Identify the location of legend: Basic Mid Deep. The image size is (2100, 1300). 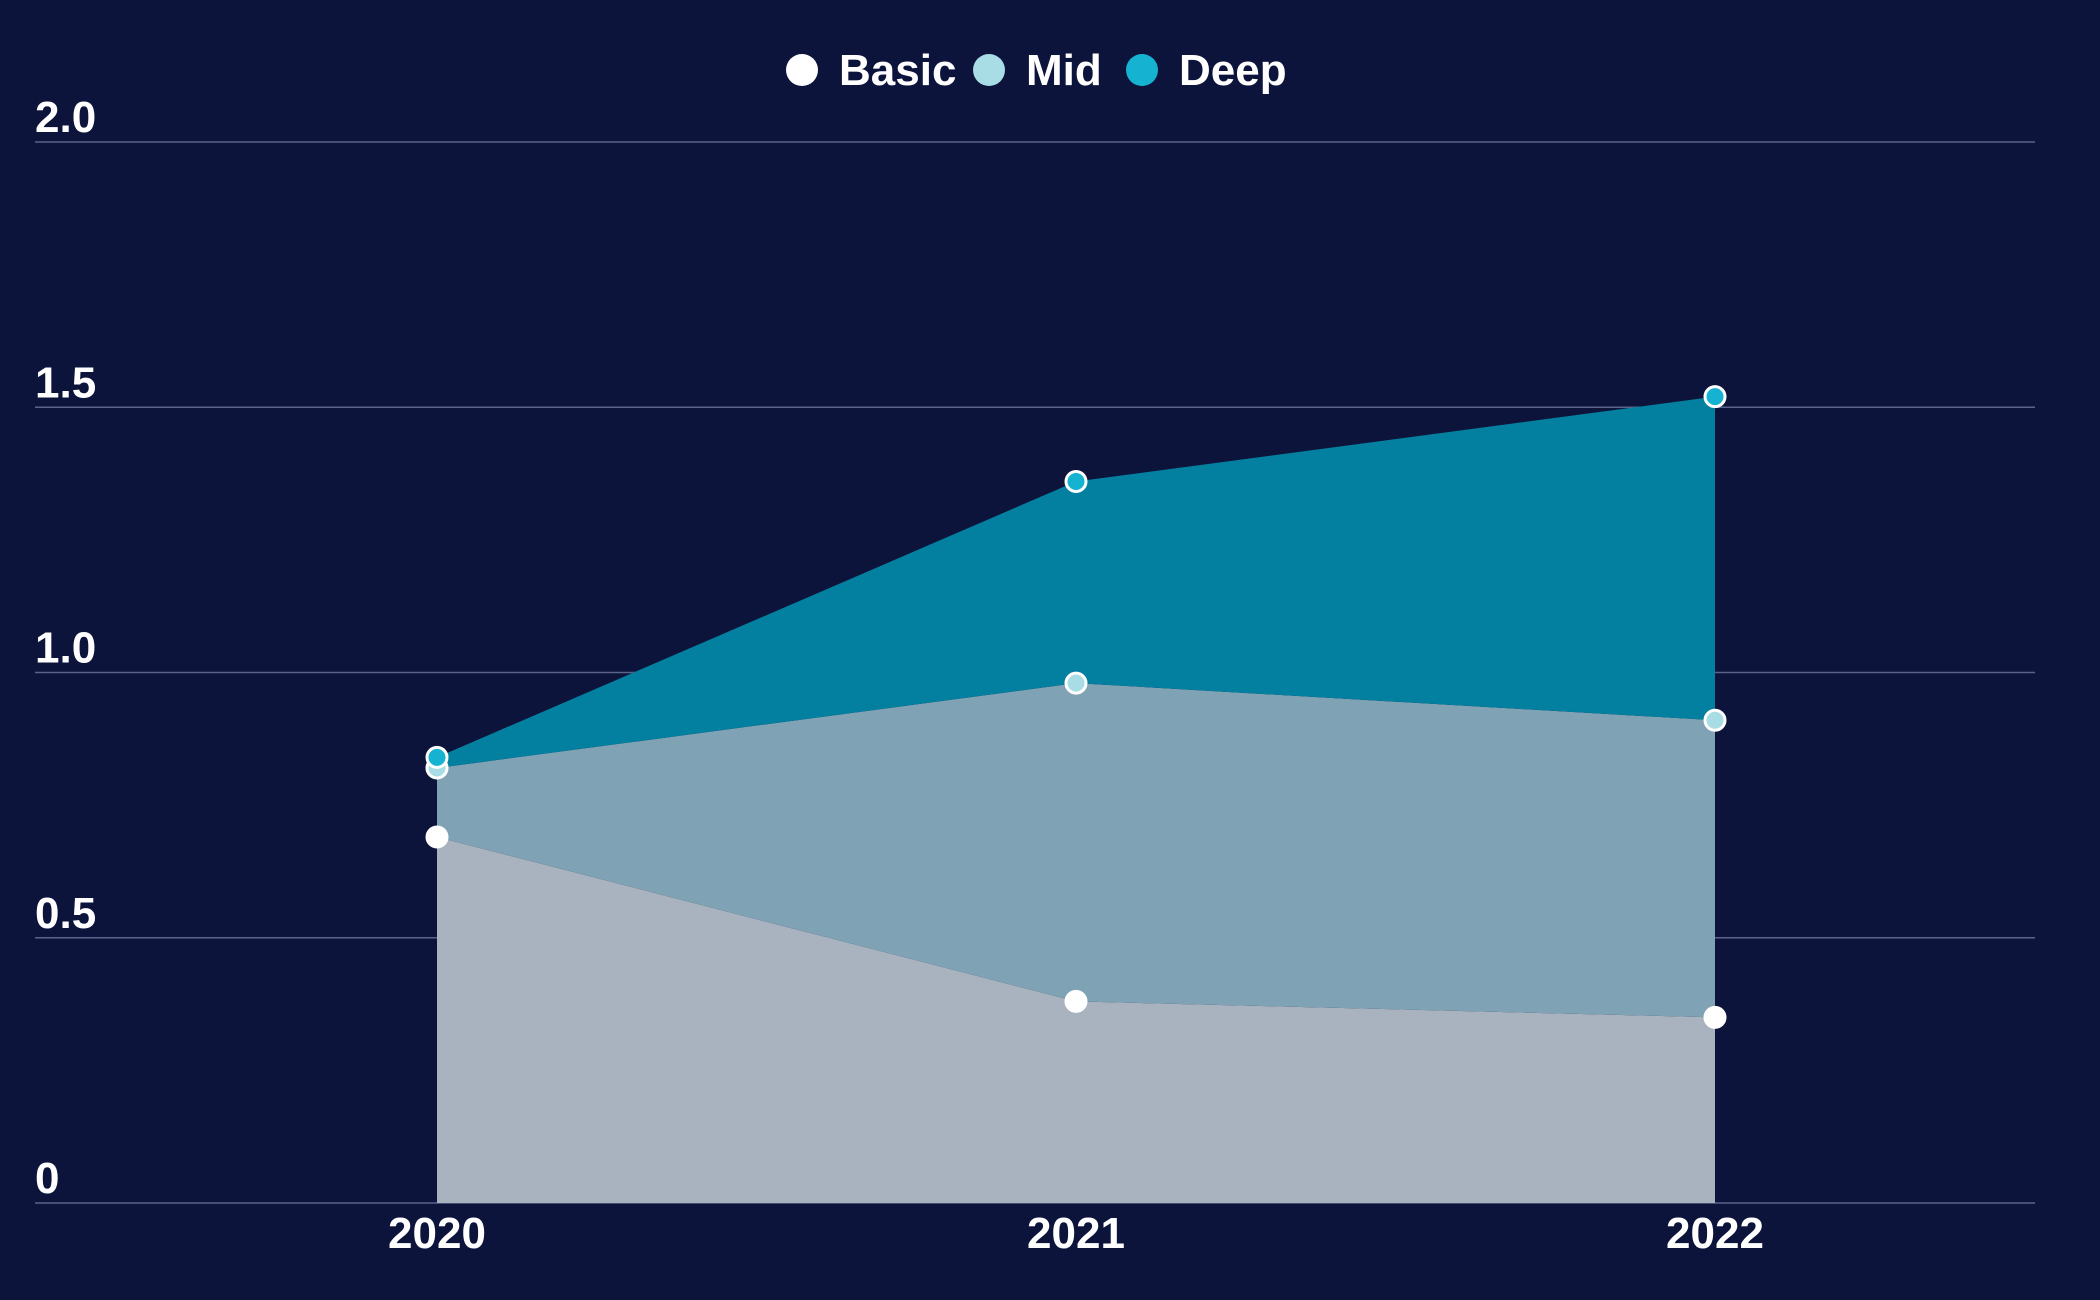
(1036, 70).